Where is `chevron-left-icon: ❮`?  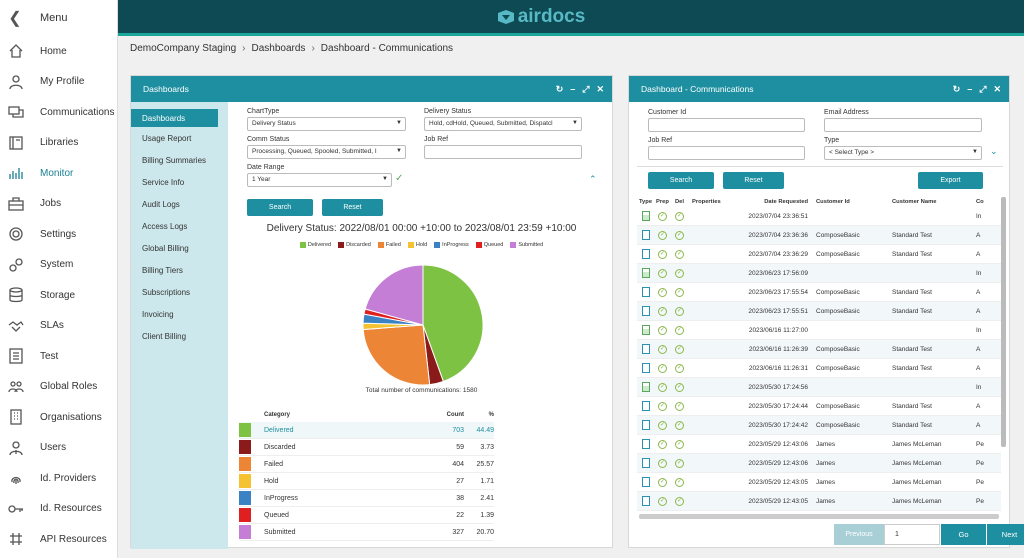 chevron-left-icon: ❮ is located at coordinates (15, 18).